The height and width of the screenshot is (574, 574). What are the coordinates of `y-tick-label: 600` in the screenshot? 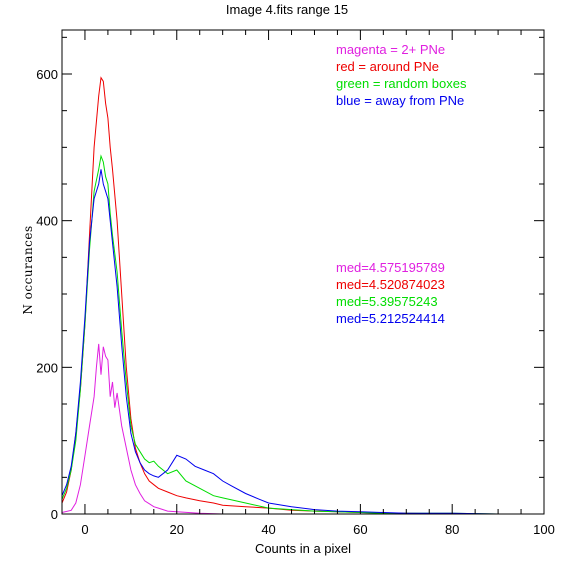 It's located at (47, 74).